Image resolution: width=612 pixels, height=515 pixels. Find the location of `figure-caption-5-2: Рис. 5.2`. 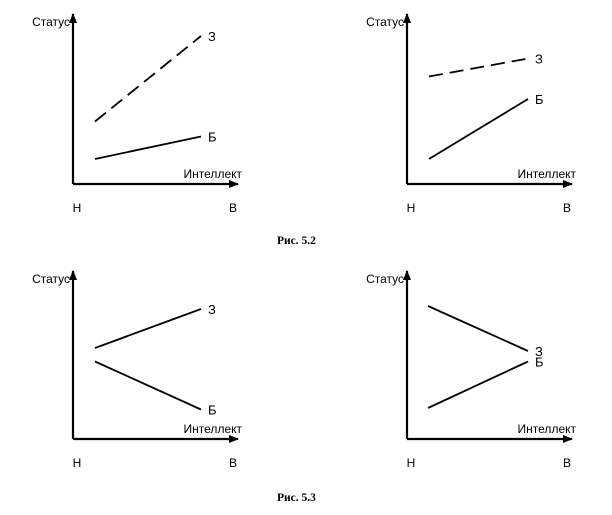

figure-caption-5-2: Рис. 5.2 is located at coordinates (296, 241).